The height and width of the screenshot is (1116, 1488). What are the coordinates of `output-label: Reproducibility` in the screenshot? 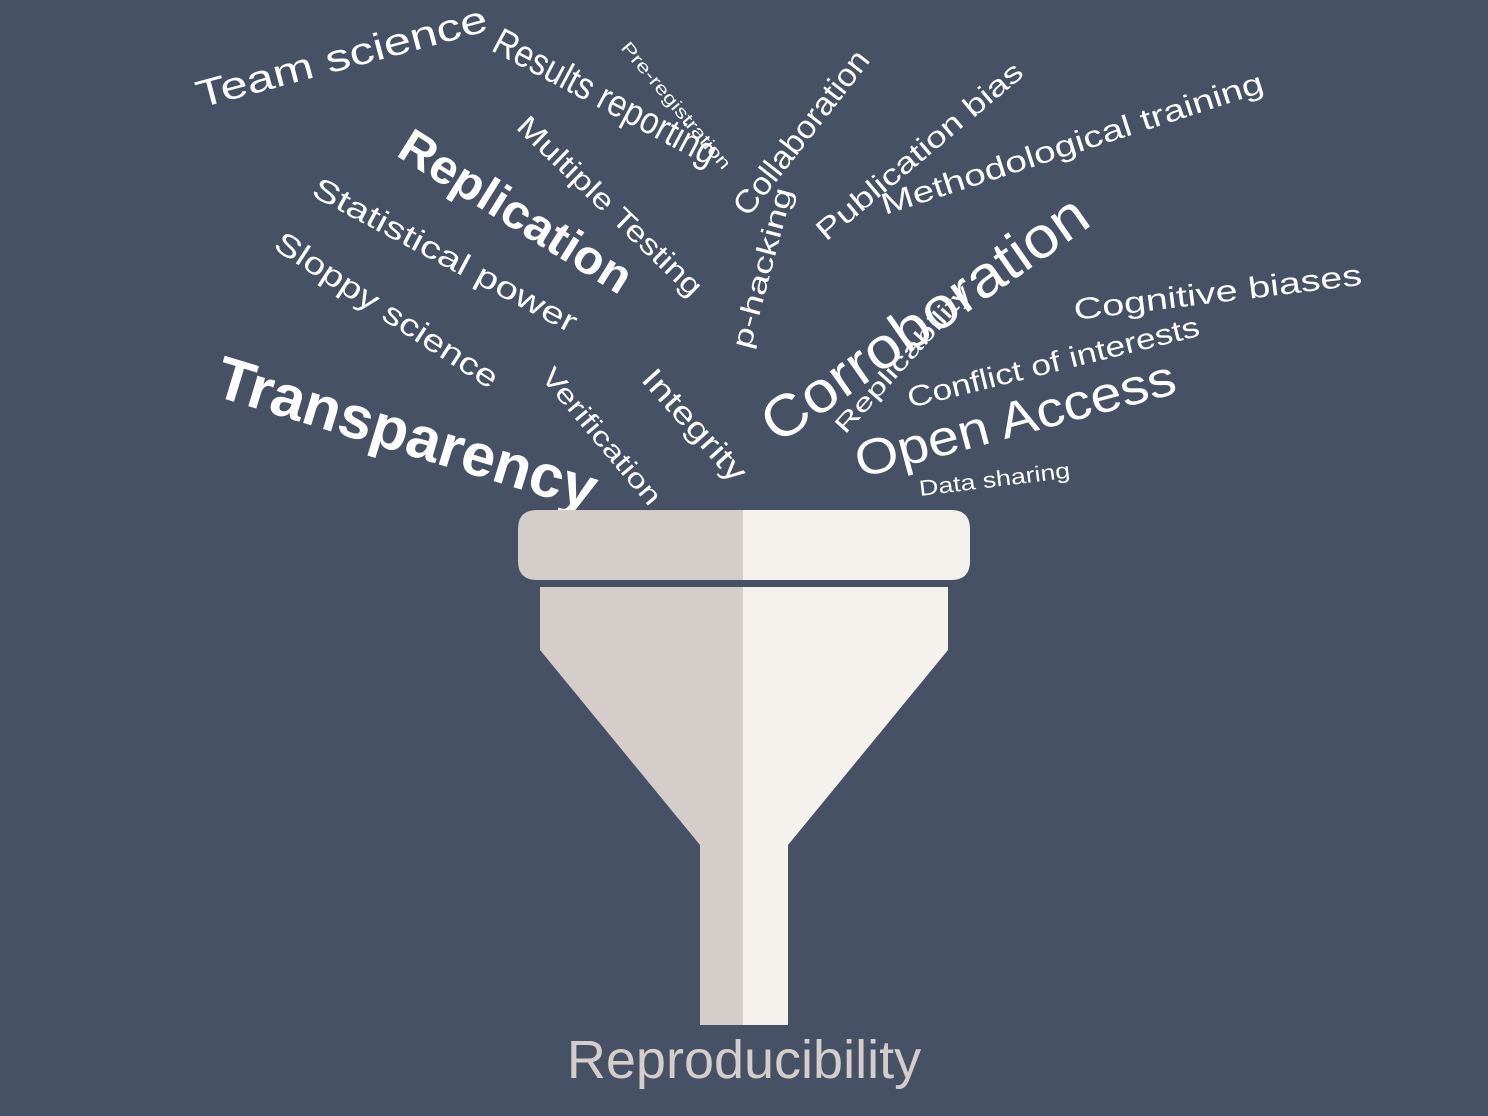 It's located at (744, 1060).